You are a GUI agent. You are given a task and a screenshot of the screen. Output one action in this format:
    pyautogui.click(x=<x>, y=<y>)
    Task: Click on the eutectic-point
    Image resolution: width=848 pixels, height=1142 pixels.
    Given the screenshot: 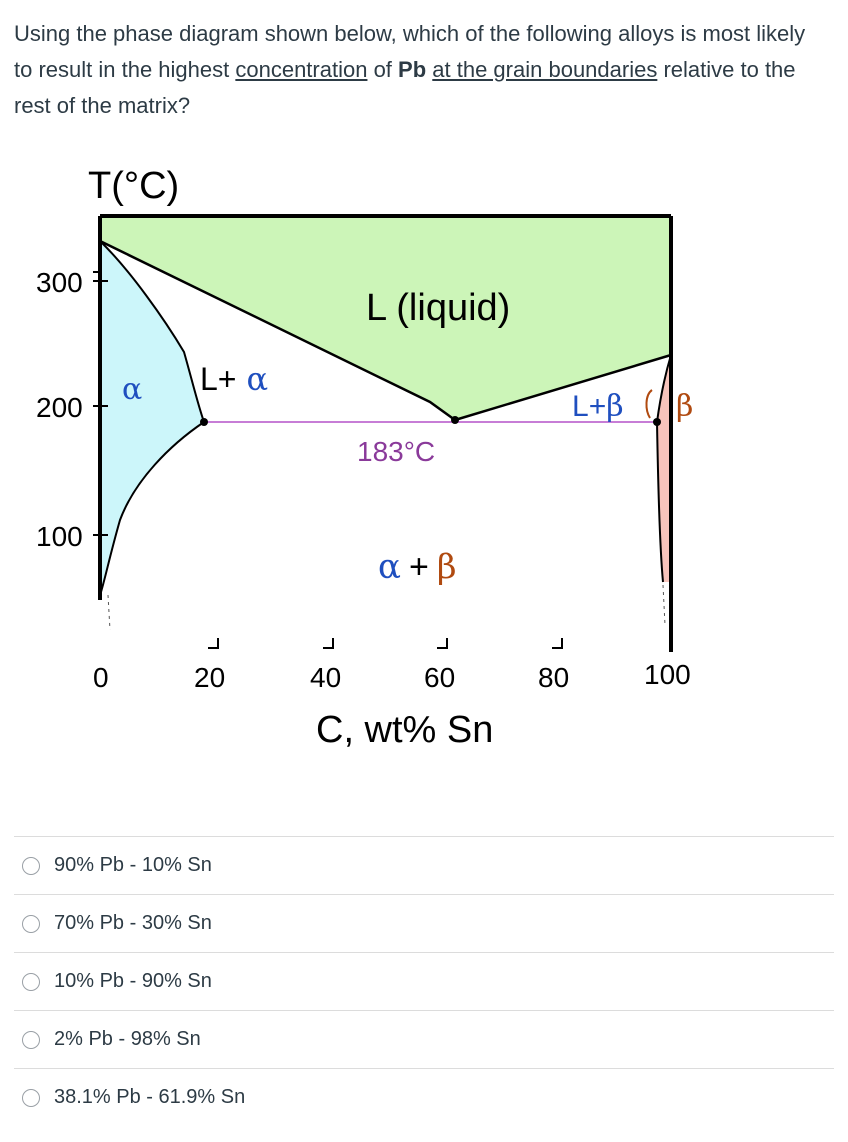 What is the action you would take?
    pyautogui.click(x=455, y=420)
    